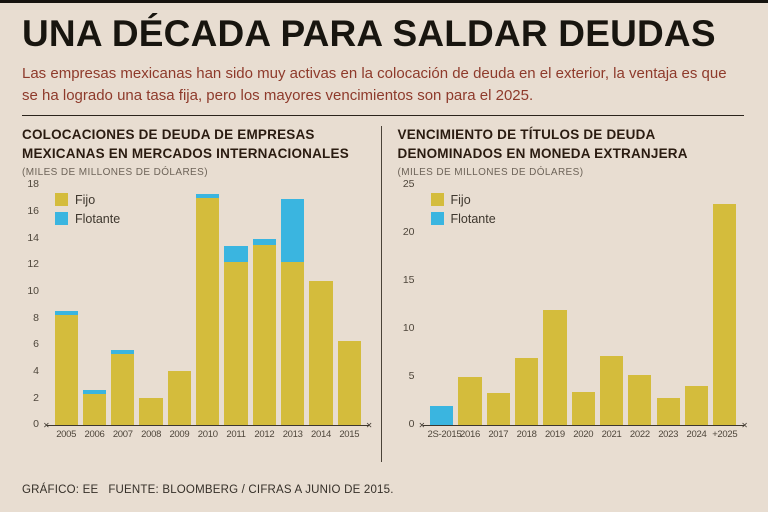 The image size is (768, 512). I want to click on bar-group-2022, so click(640, 305).